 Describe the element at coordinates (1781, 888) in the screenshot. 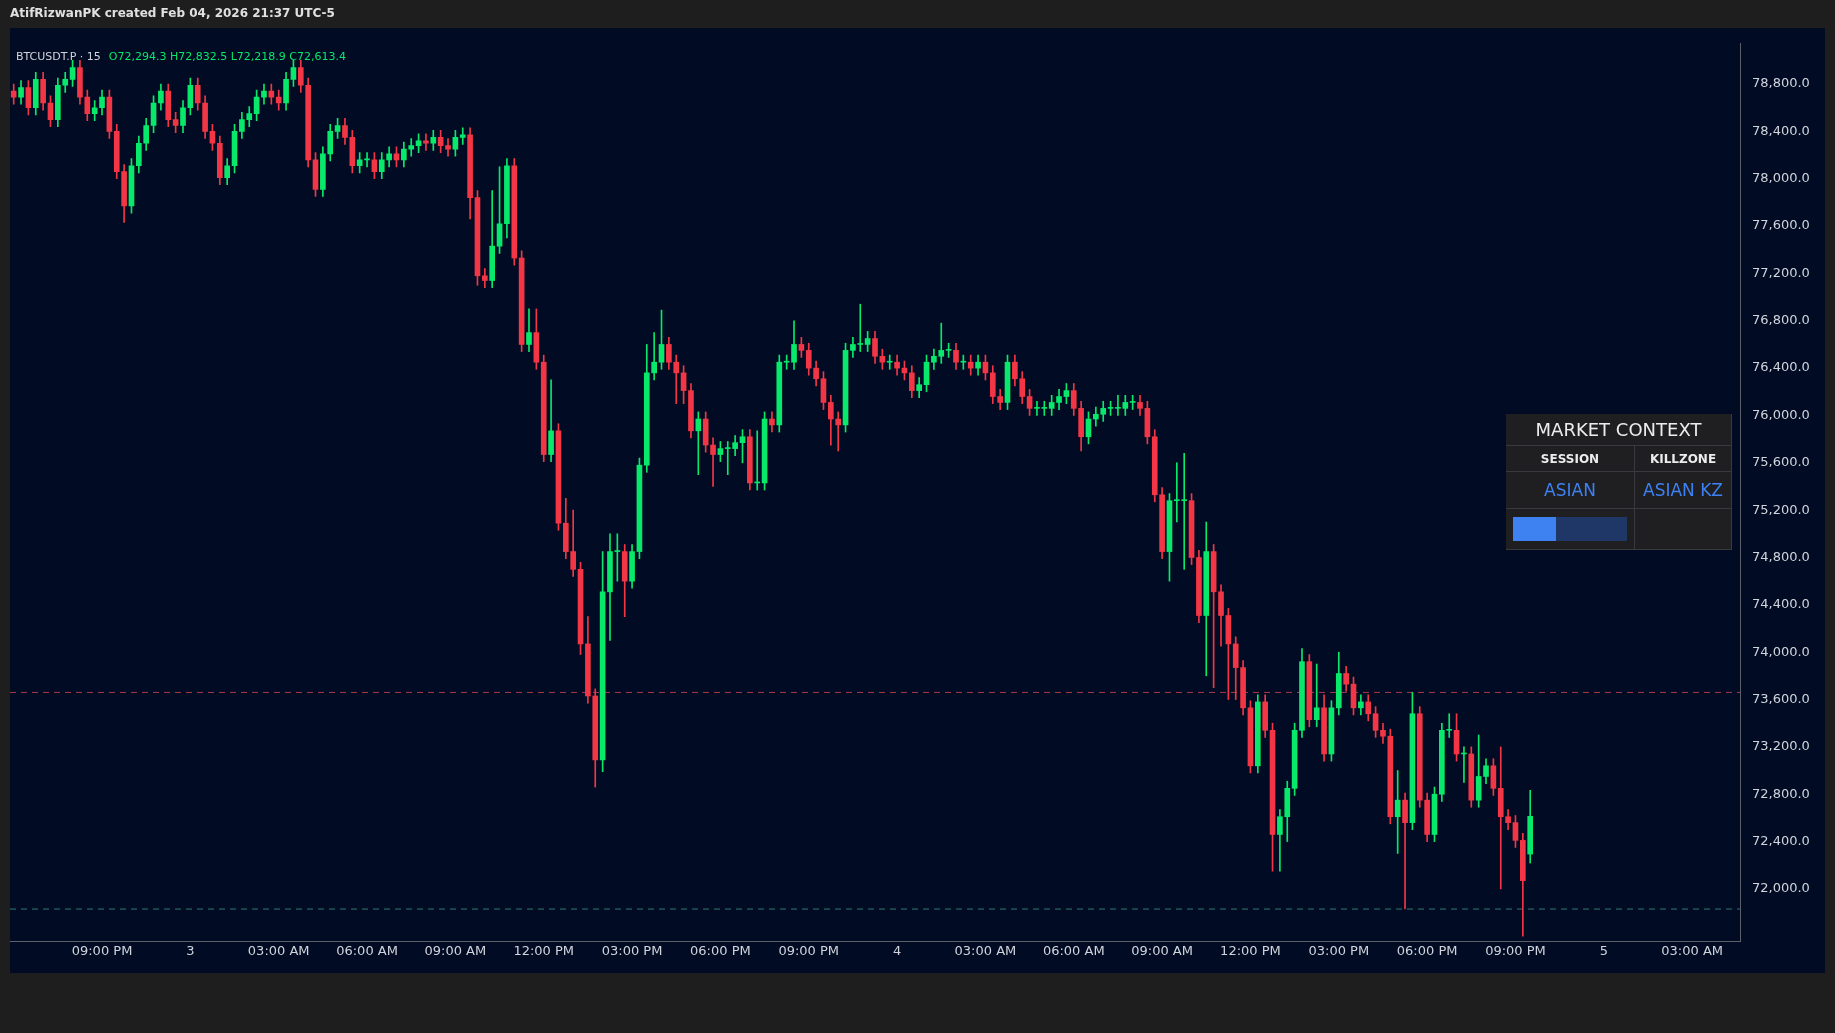

I see `y-tick-label: 72,000.0` at that location.